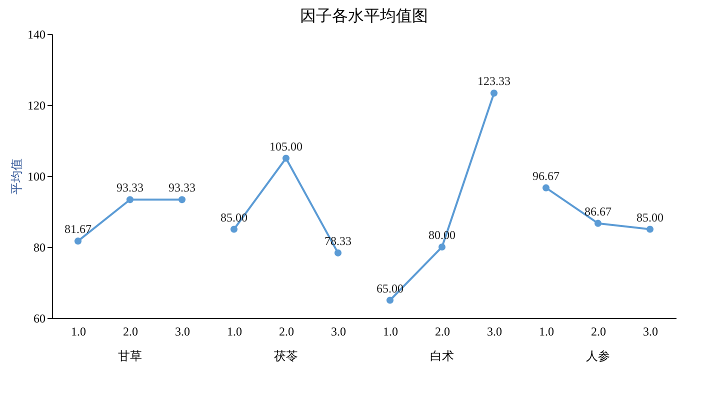 The image size is (701, 401). Describe the element at coordinates (494, 81) in the screenshot. I see `data-label: 123.33` at that location.